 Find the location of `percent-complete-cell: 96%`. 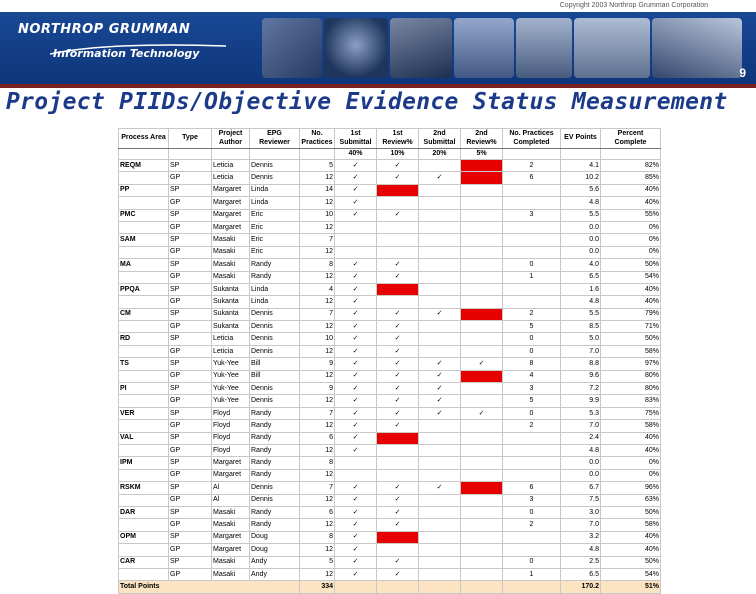

percent-complete-cell: 96% is located at coordinates (630, 488).